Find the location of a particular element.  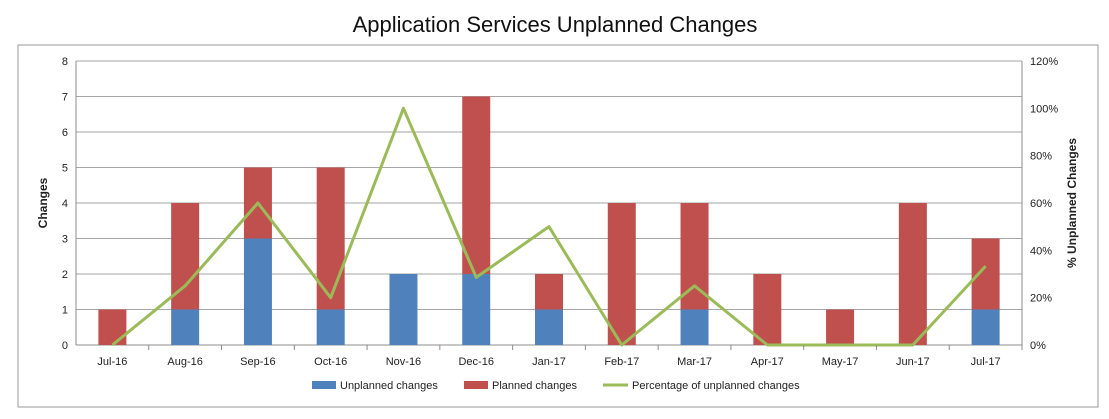

x-tick-label: Feb-17 is located at coordinates (621, 362).